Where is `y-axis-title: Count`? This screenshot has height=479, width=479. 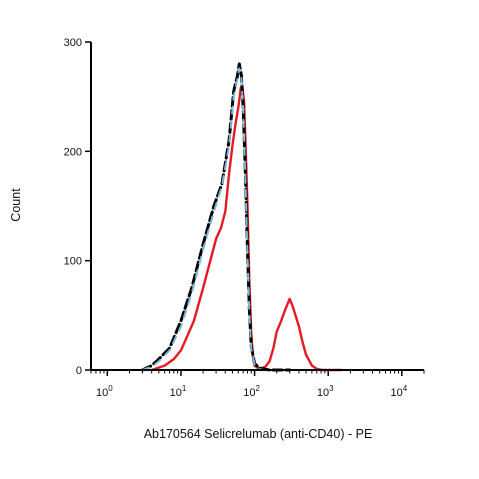 y-axis-title: Count is located at coordinates (16, 205).